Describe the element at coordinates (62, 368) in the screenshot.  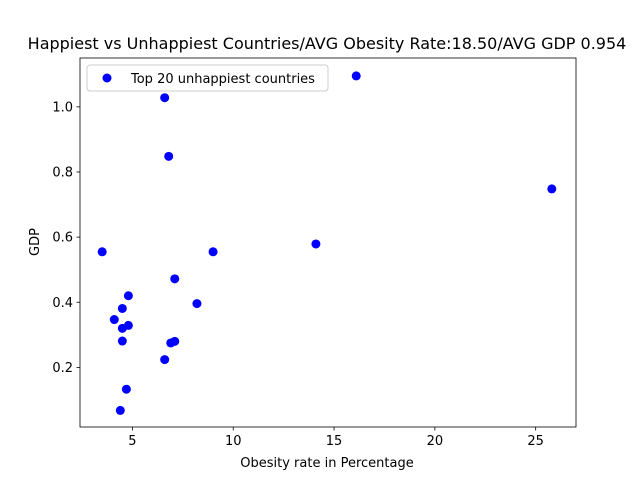
I see `y-tick-label: 0.2` at that location.